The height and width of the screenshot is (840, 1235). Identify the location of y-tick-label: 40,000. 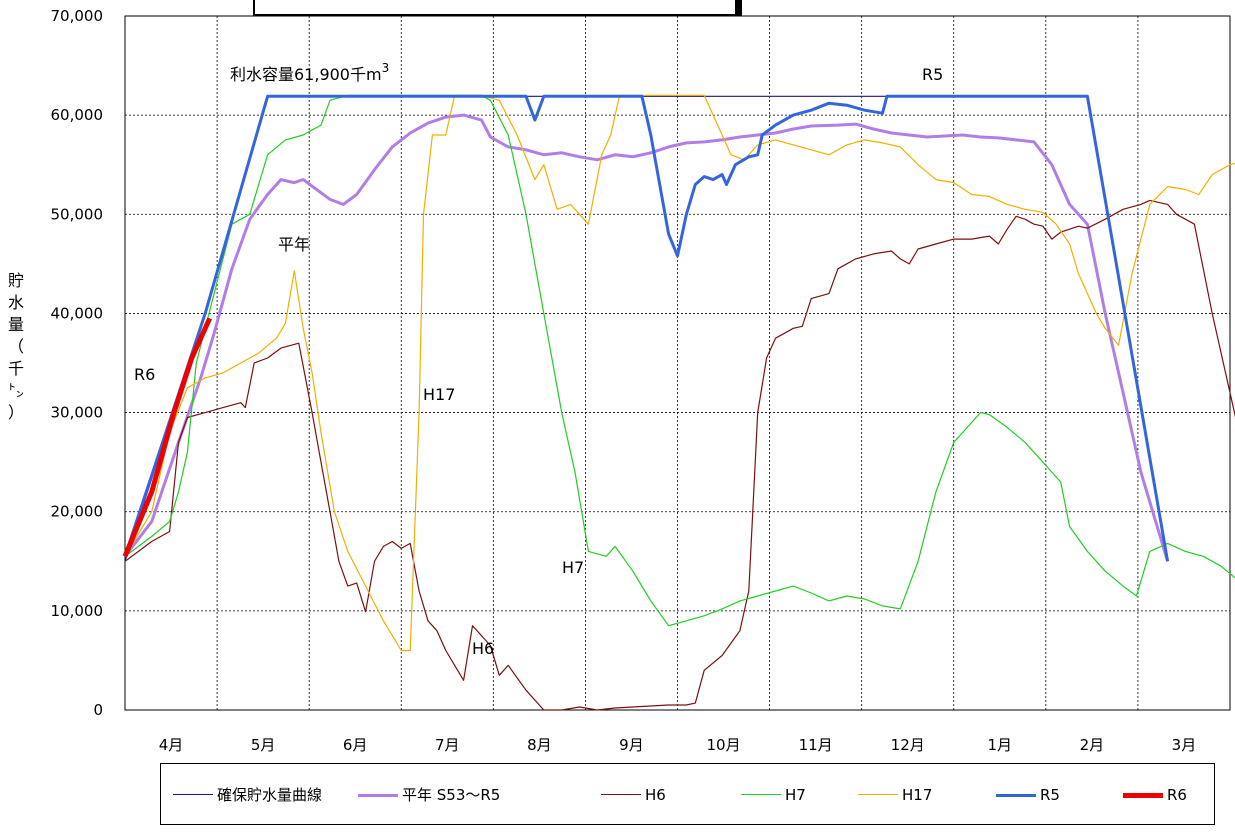
(77, 313).